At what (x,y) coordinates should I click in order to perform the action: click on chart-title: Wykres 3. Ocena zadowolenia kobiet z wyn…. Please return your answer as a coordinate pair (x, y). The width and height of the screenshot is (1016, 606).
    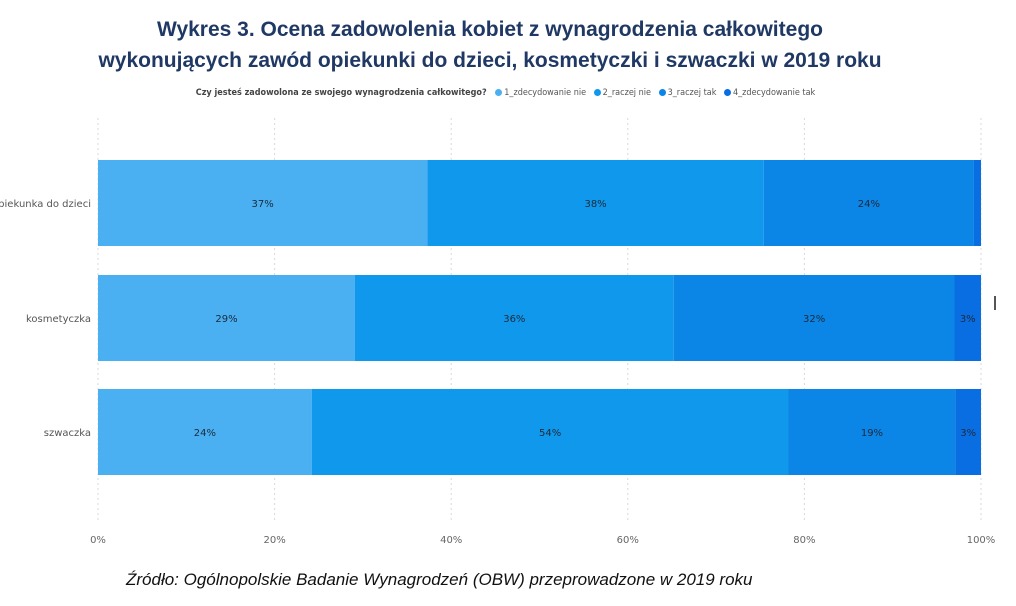
    Looking at the image, I should click on (490, 45).